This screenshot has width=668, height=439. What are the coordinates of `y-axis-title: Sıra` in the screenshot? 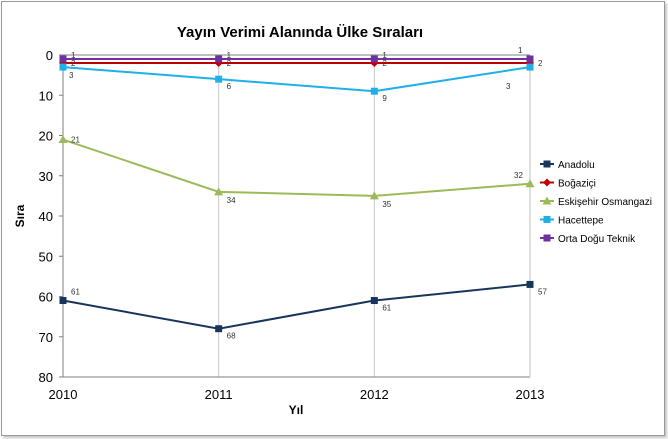 It's located at (20, 215).